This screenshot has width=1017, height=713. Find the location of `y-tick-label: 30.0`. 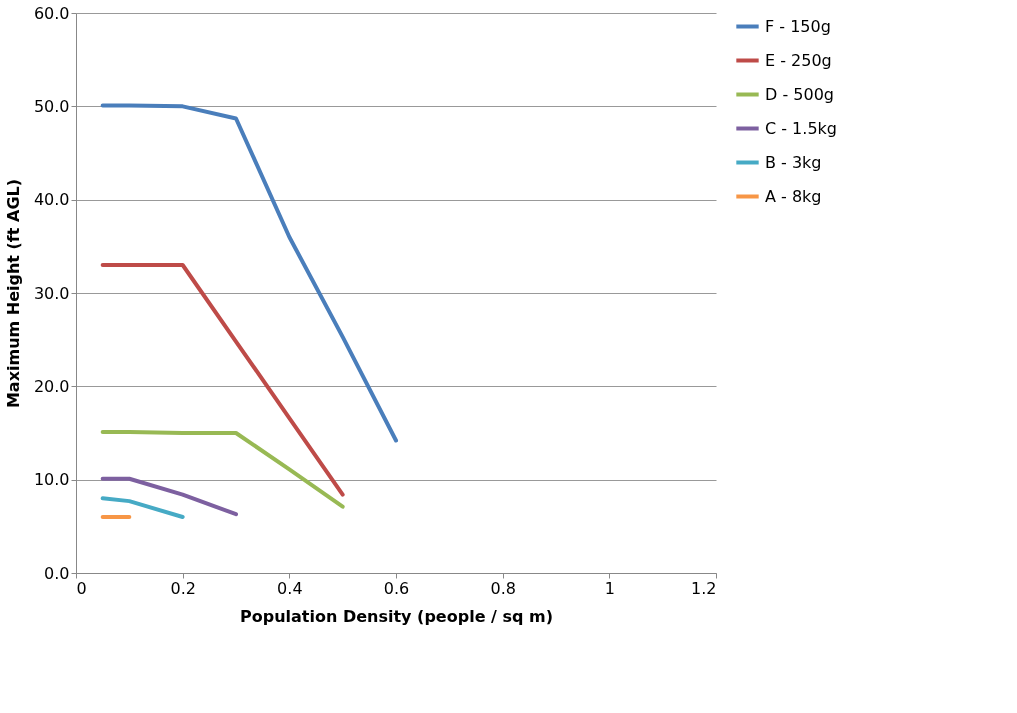

y-tick-label: 30.0 is located at coordinates (51, 293).